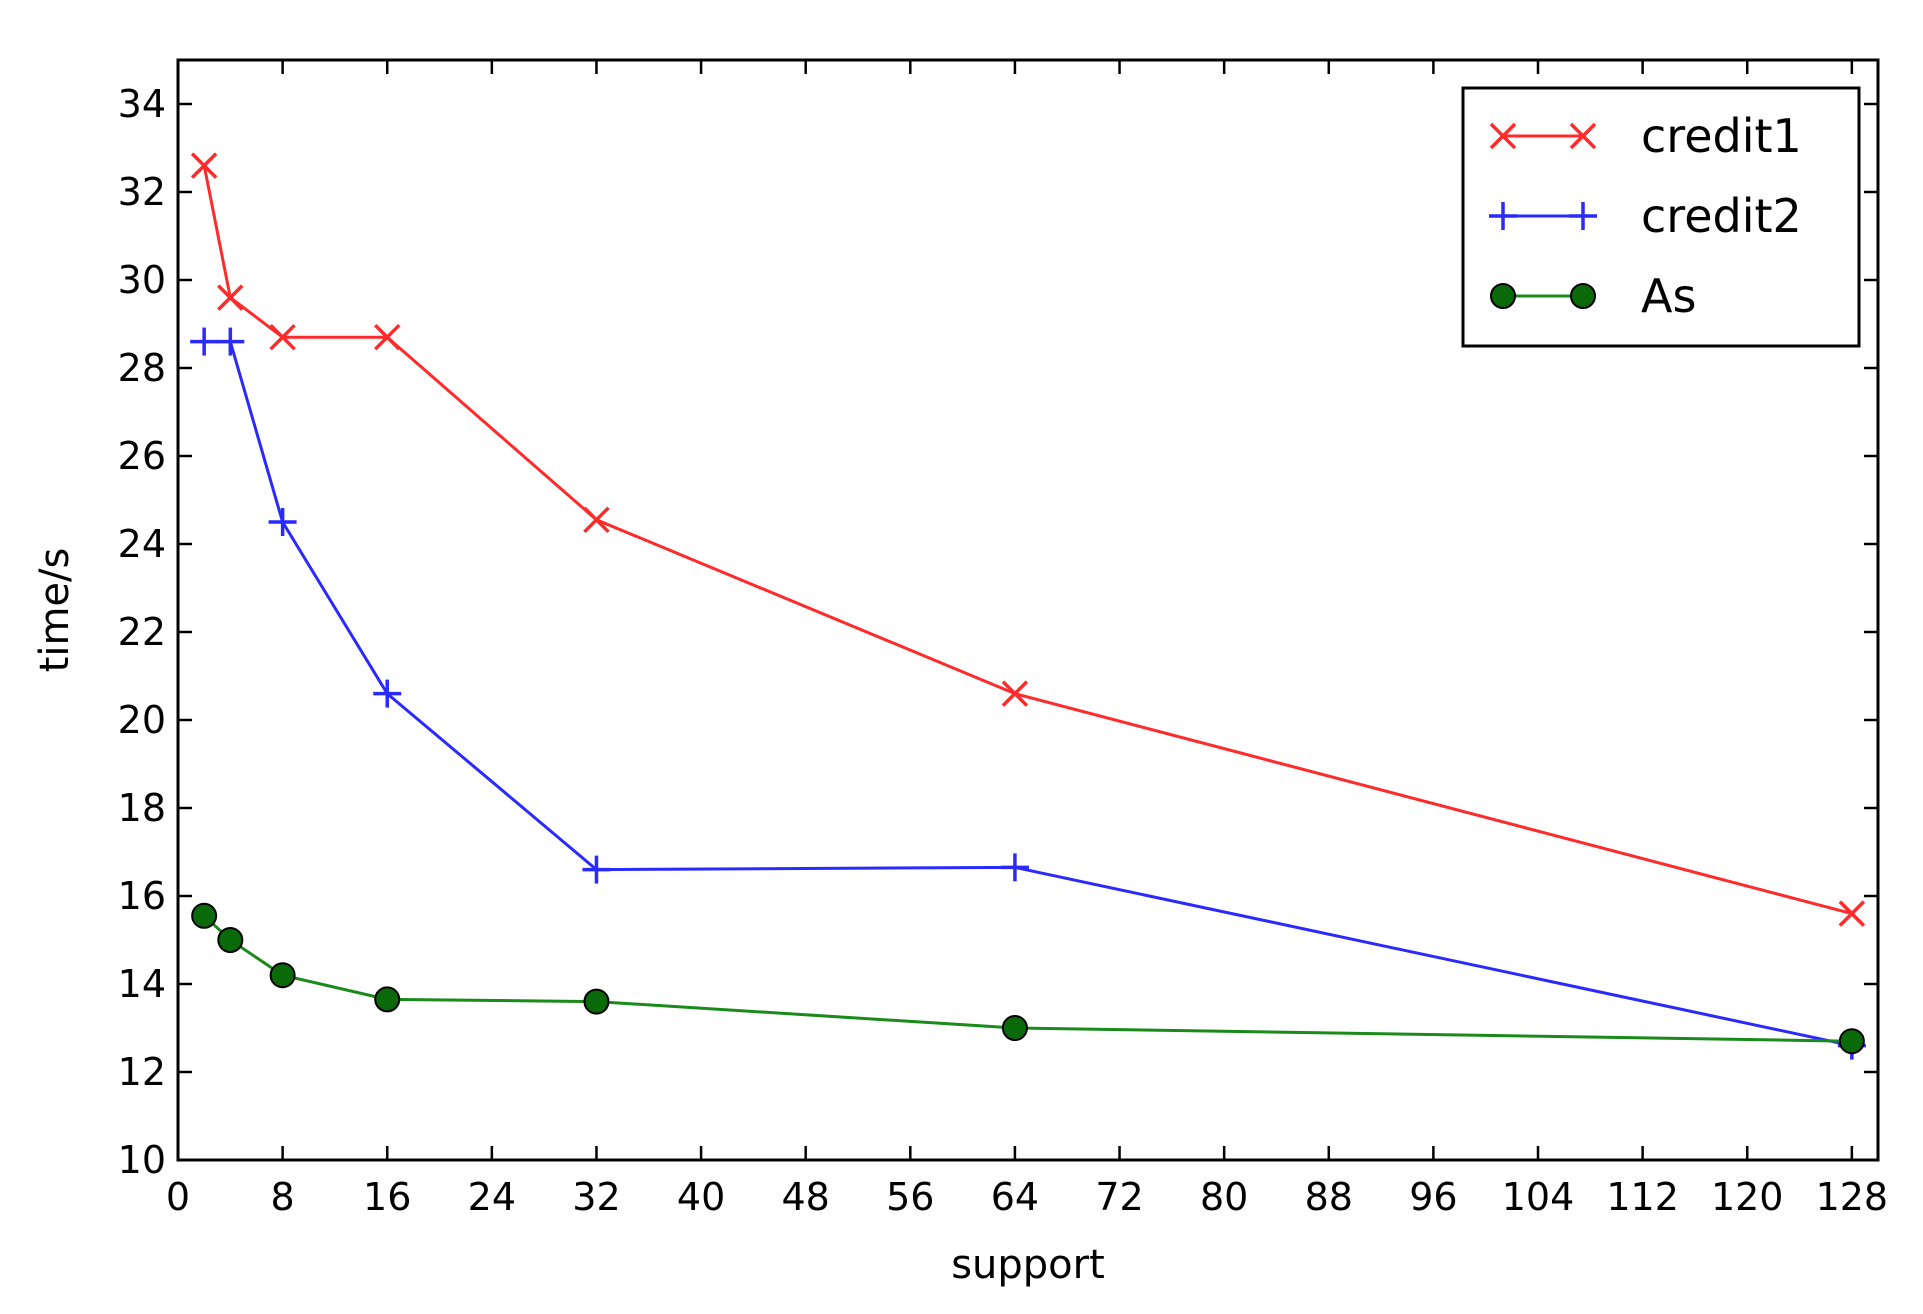  I want to click on x-tick-label: 128, so click(1852, 1197).